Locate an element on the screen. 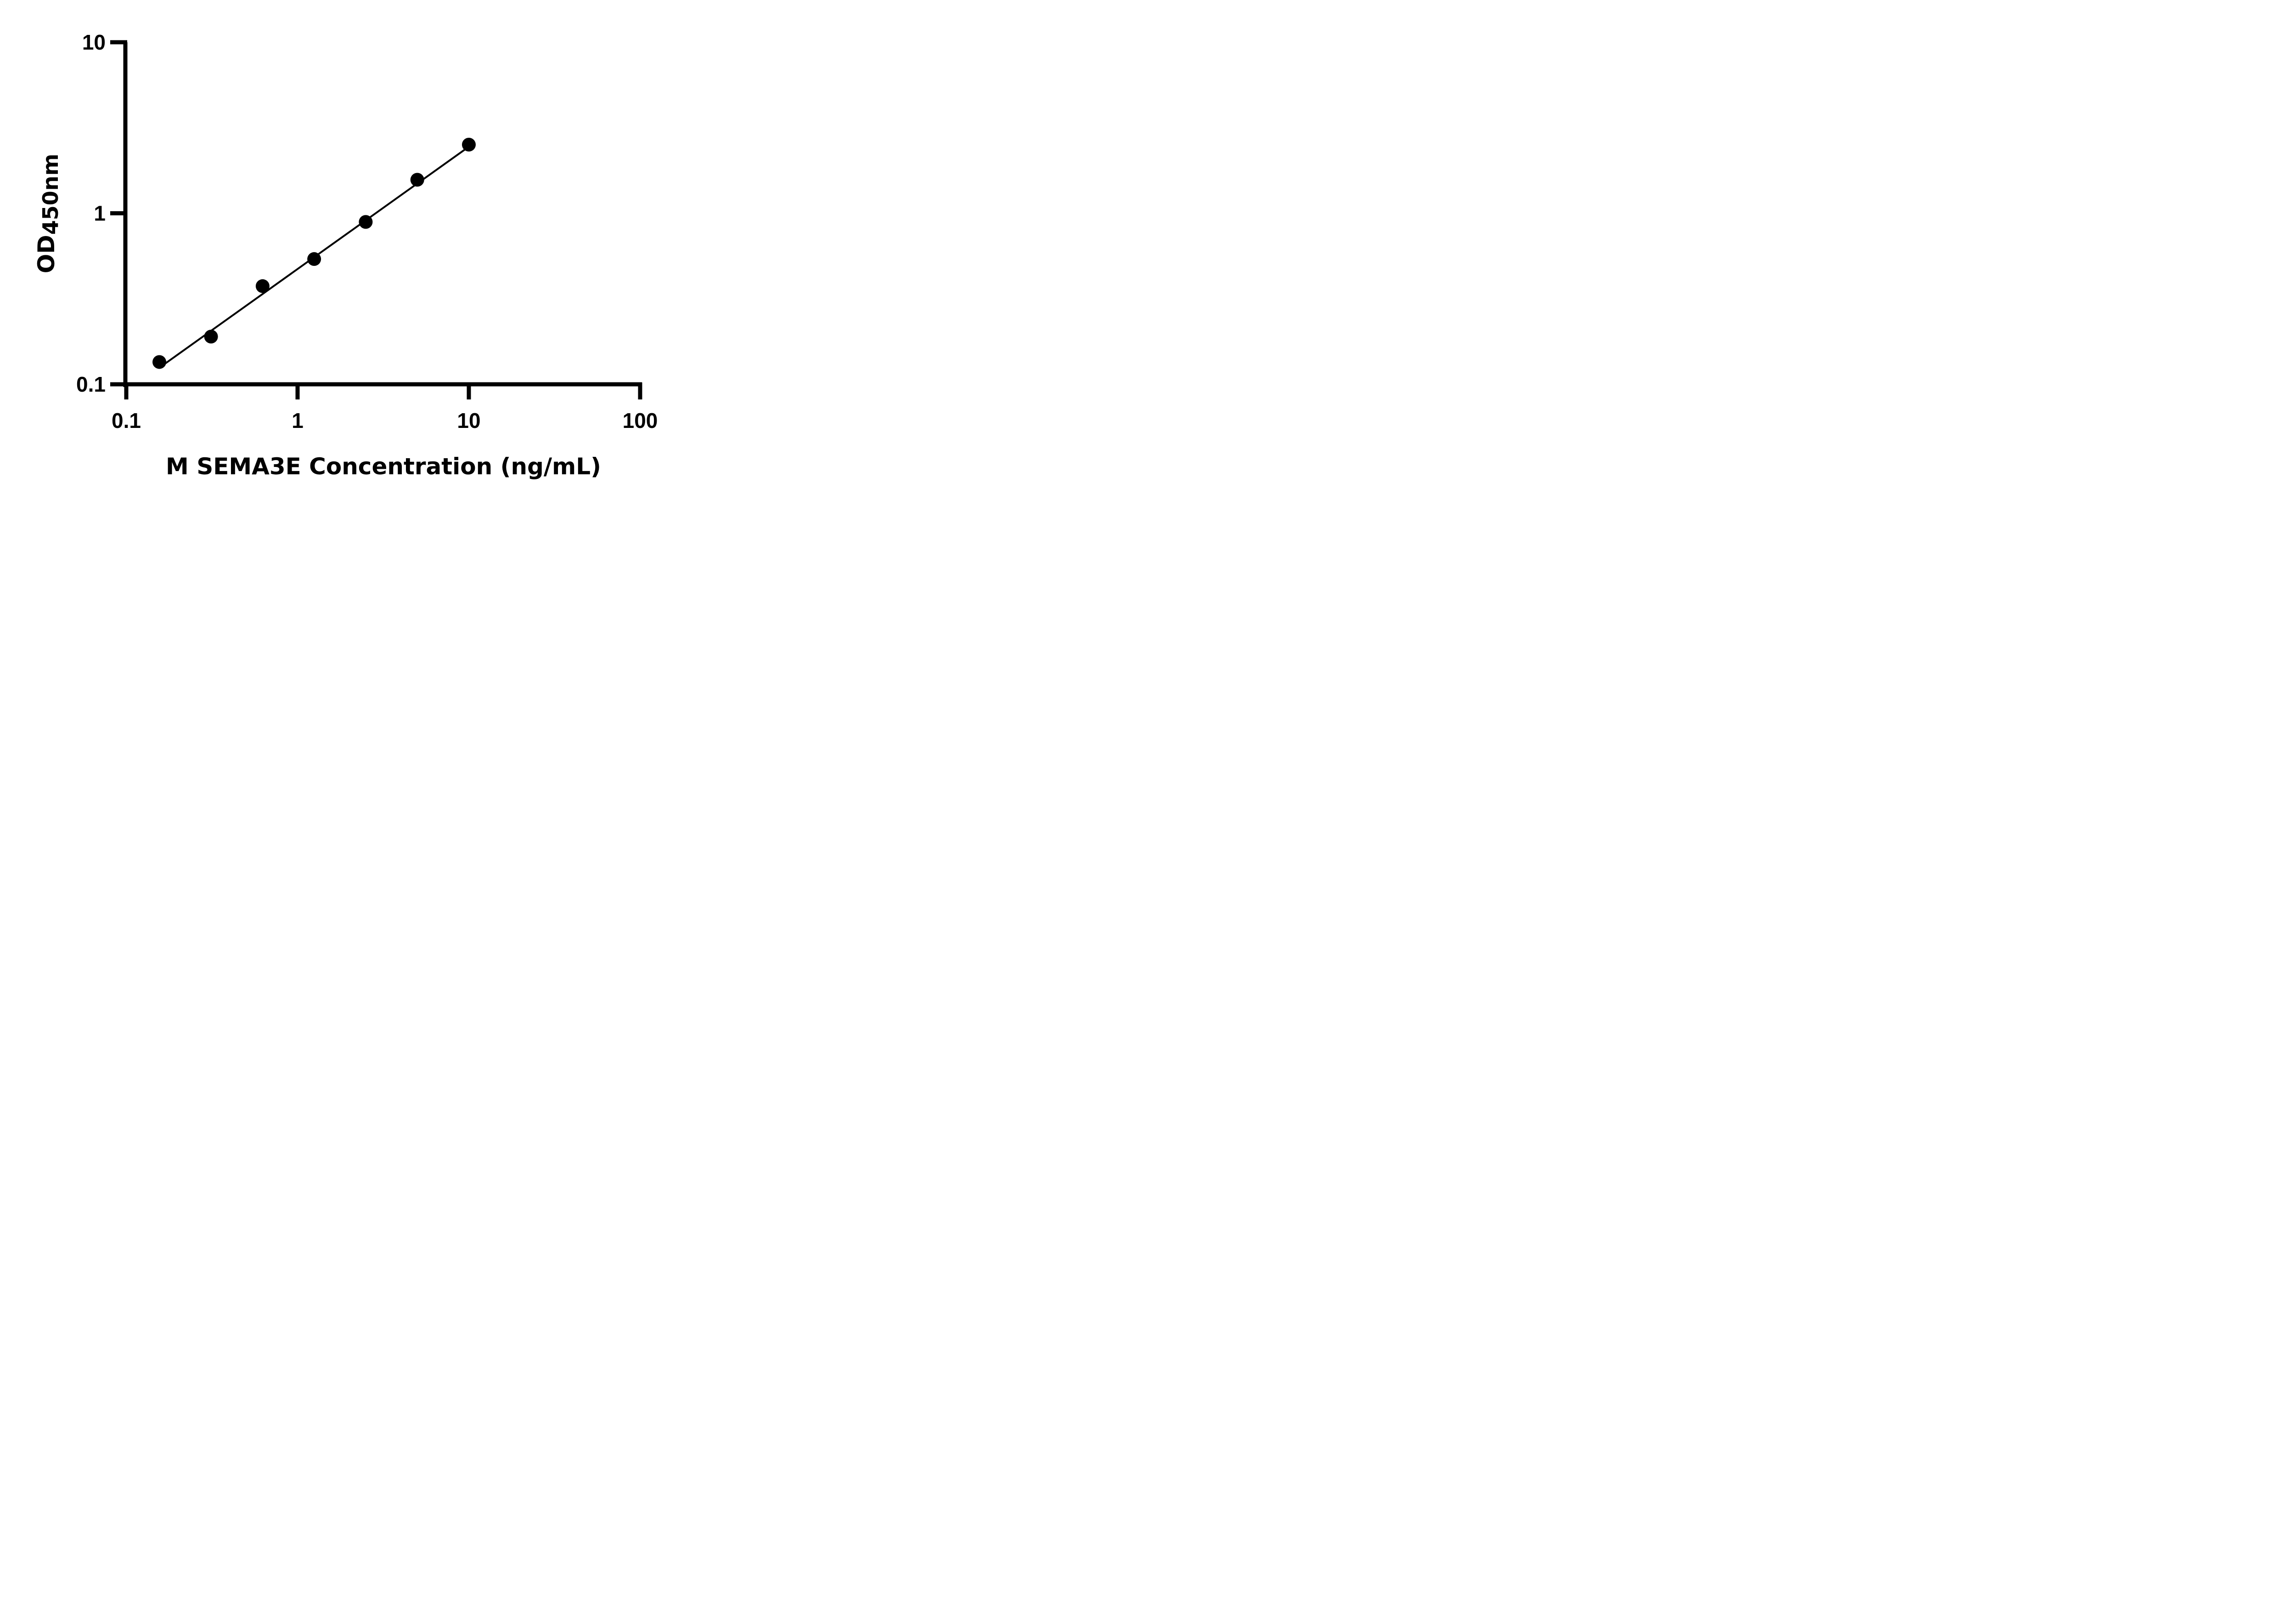 The image size is (2296, 1618). y-axis-title-subscript: 450nm is located at coordinates (50, 194).